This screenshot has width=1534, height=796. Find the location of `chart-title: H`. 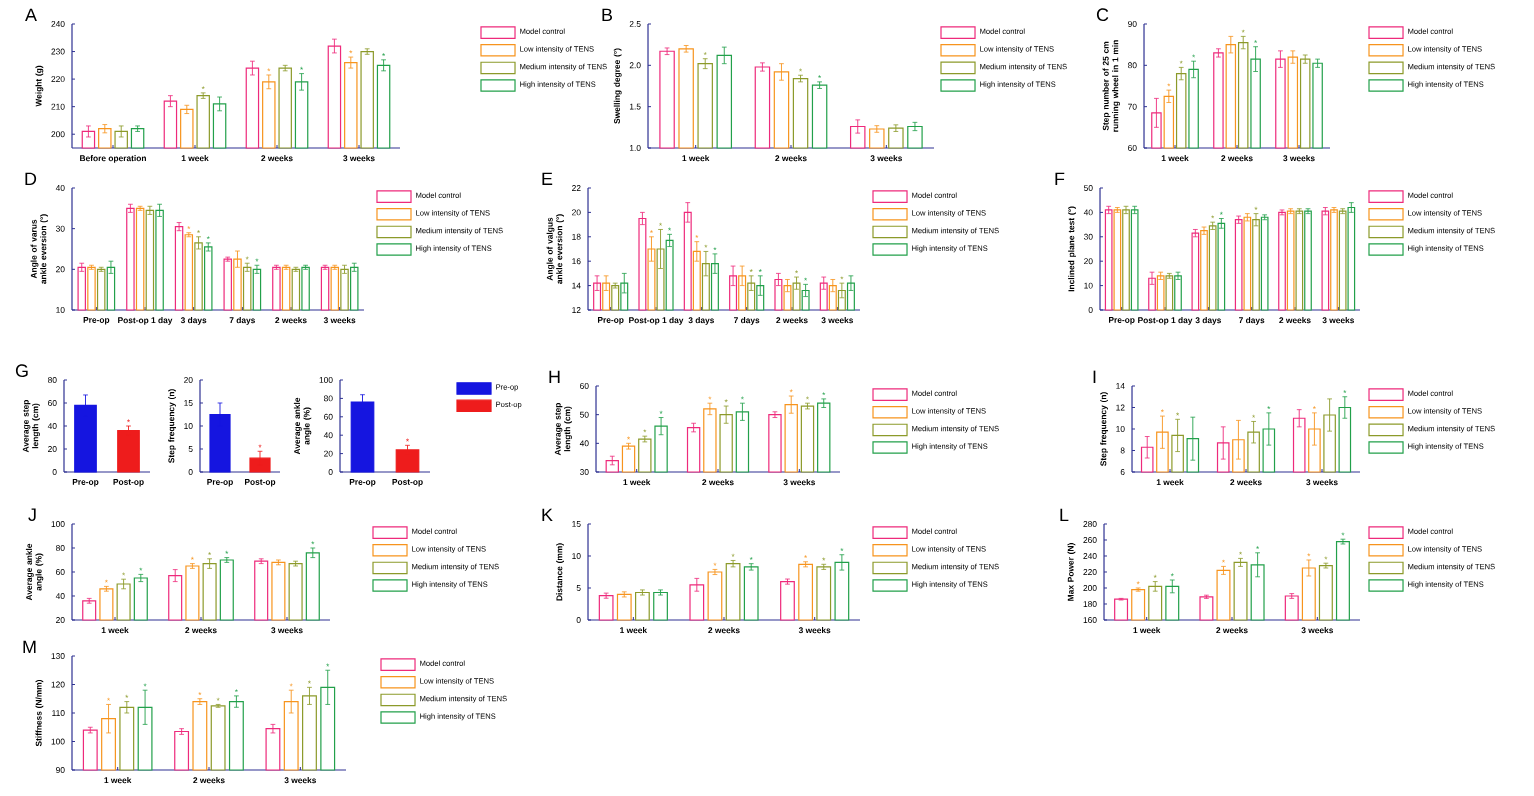

chart-title: H is located at coordinates (554, 376).